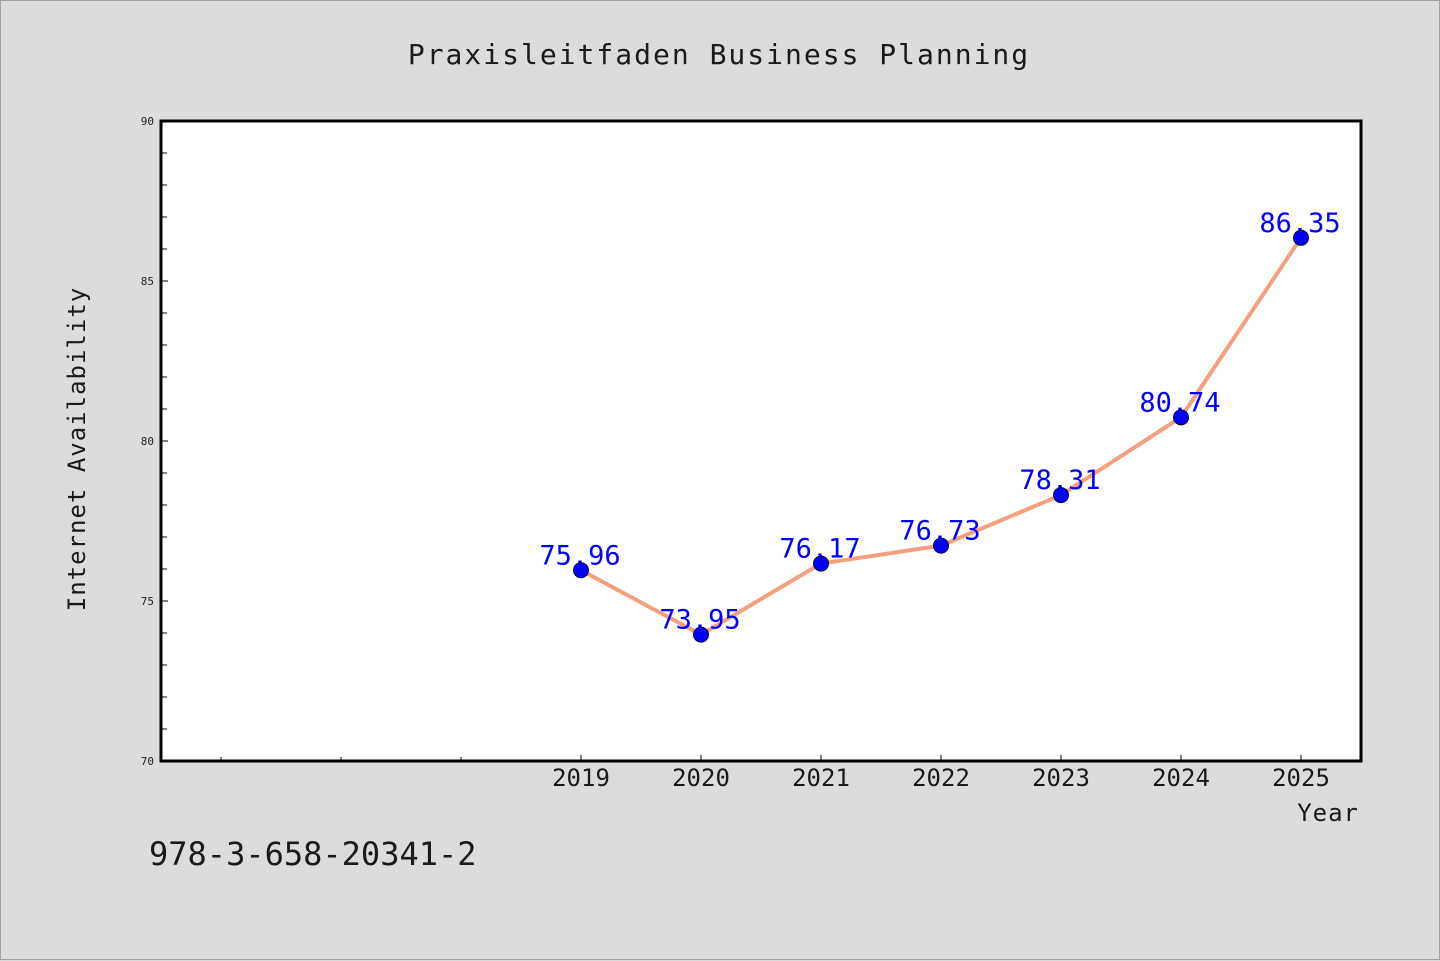 This screenshot has width=1440, height=961. I want to click on x-tick-label: 2025, so click(1301, 778).